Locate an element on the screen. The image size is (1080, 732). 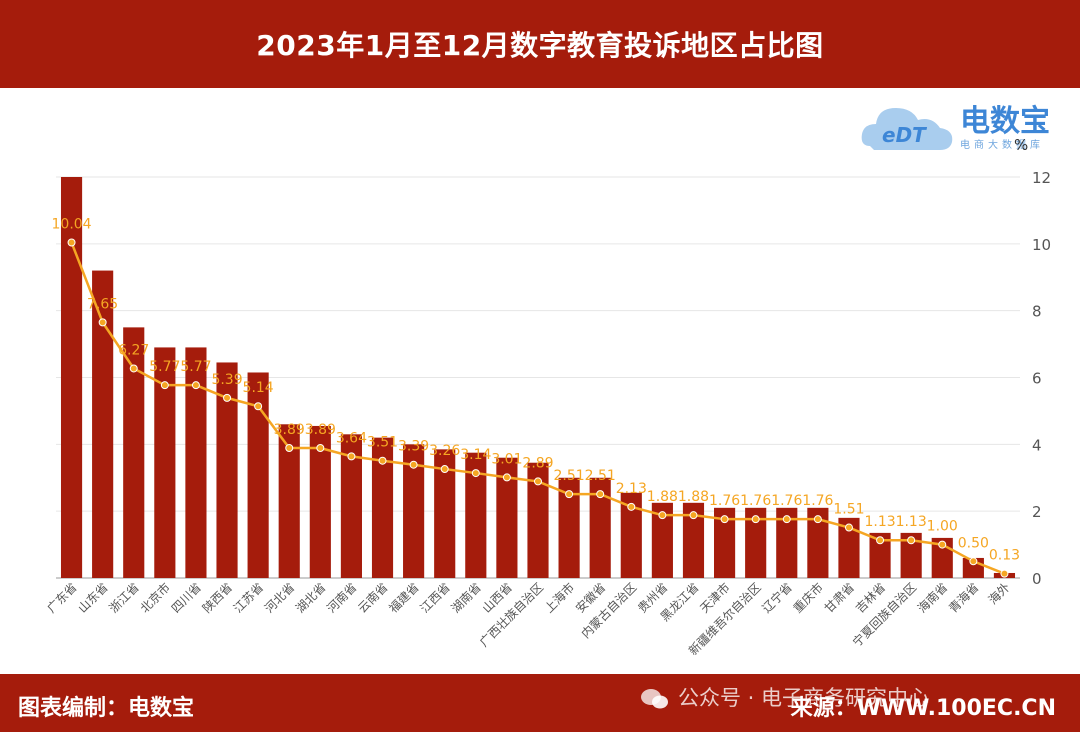
data-label: 3.51 is located at coordinates (382, 443).